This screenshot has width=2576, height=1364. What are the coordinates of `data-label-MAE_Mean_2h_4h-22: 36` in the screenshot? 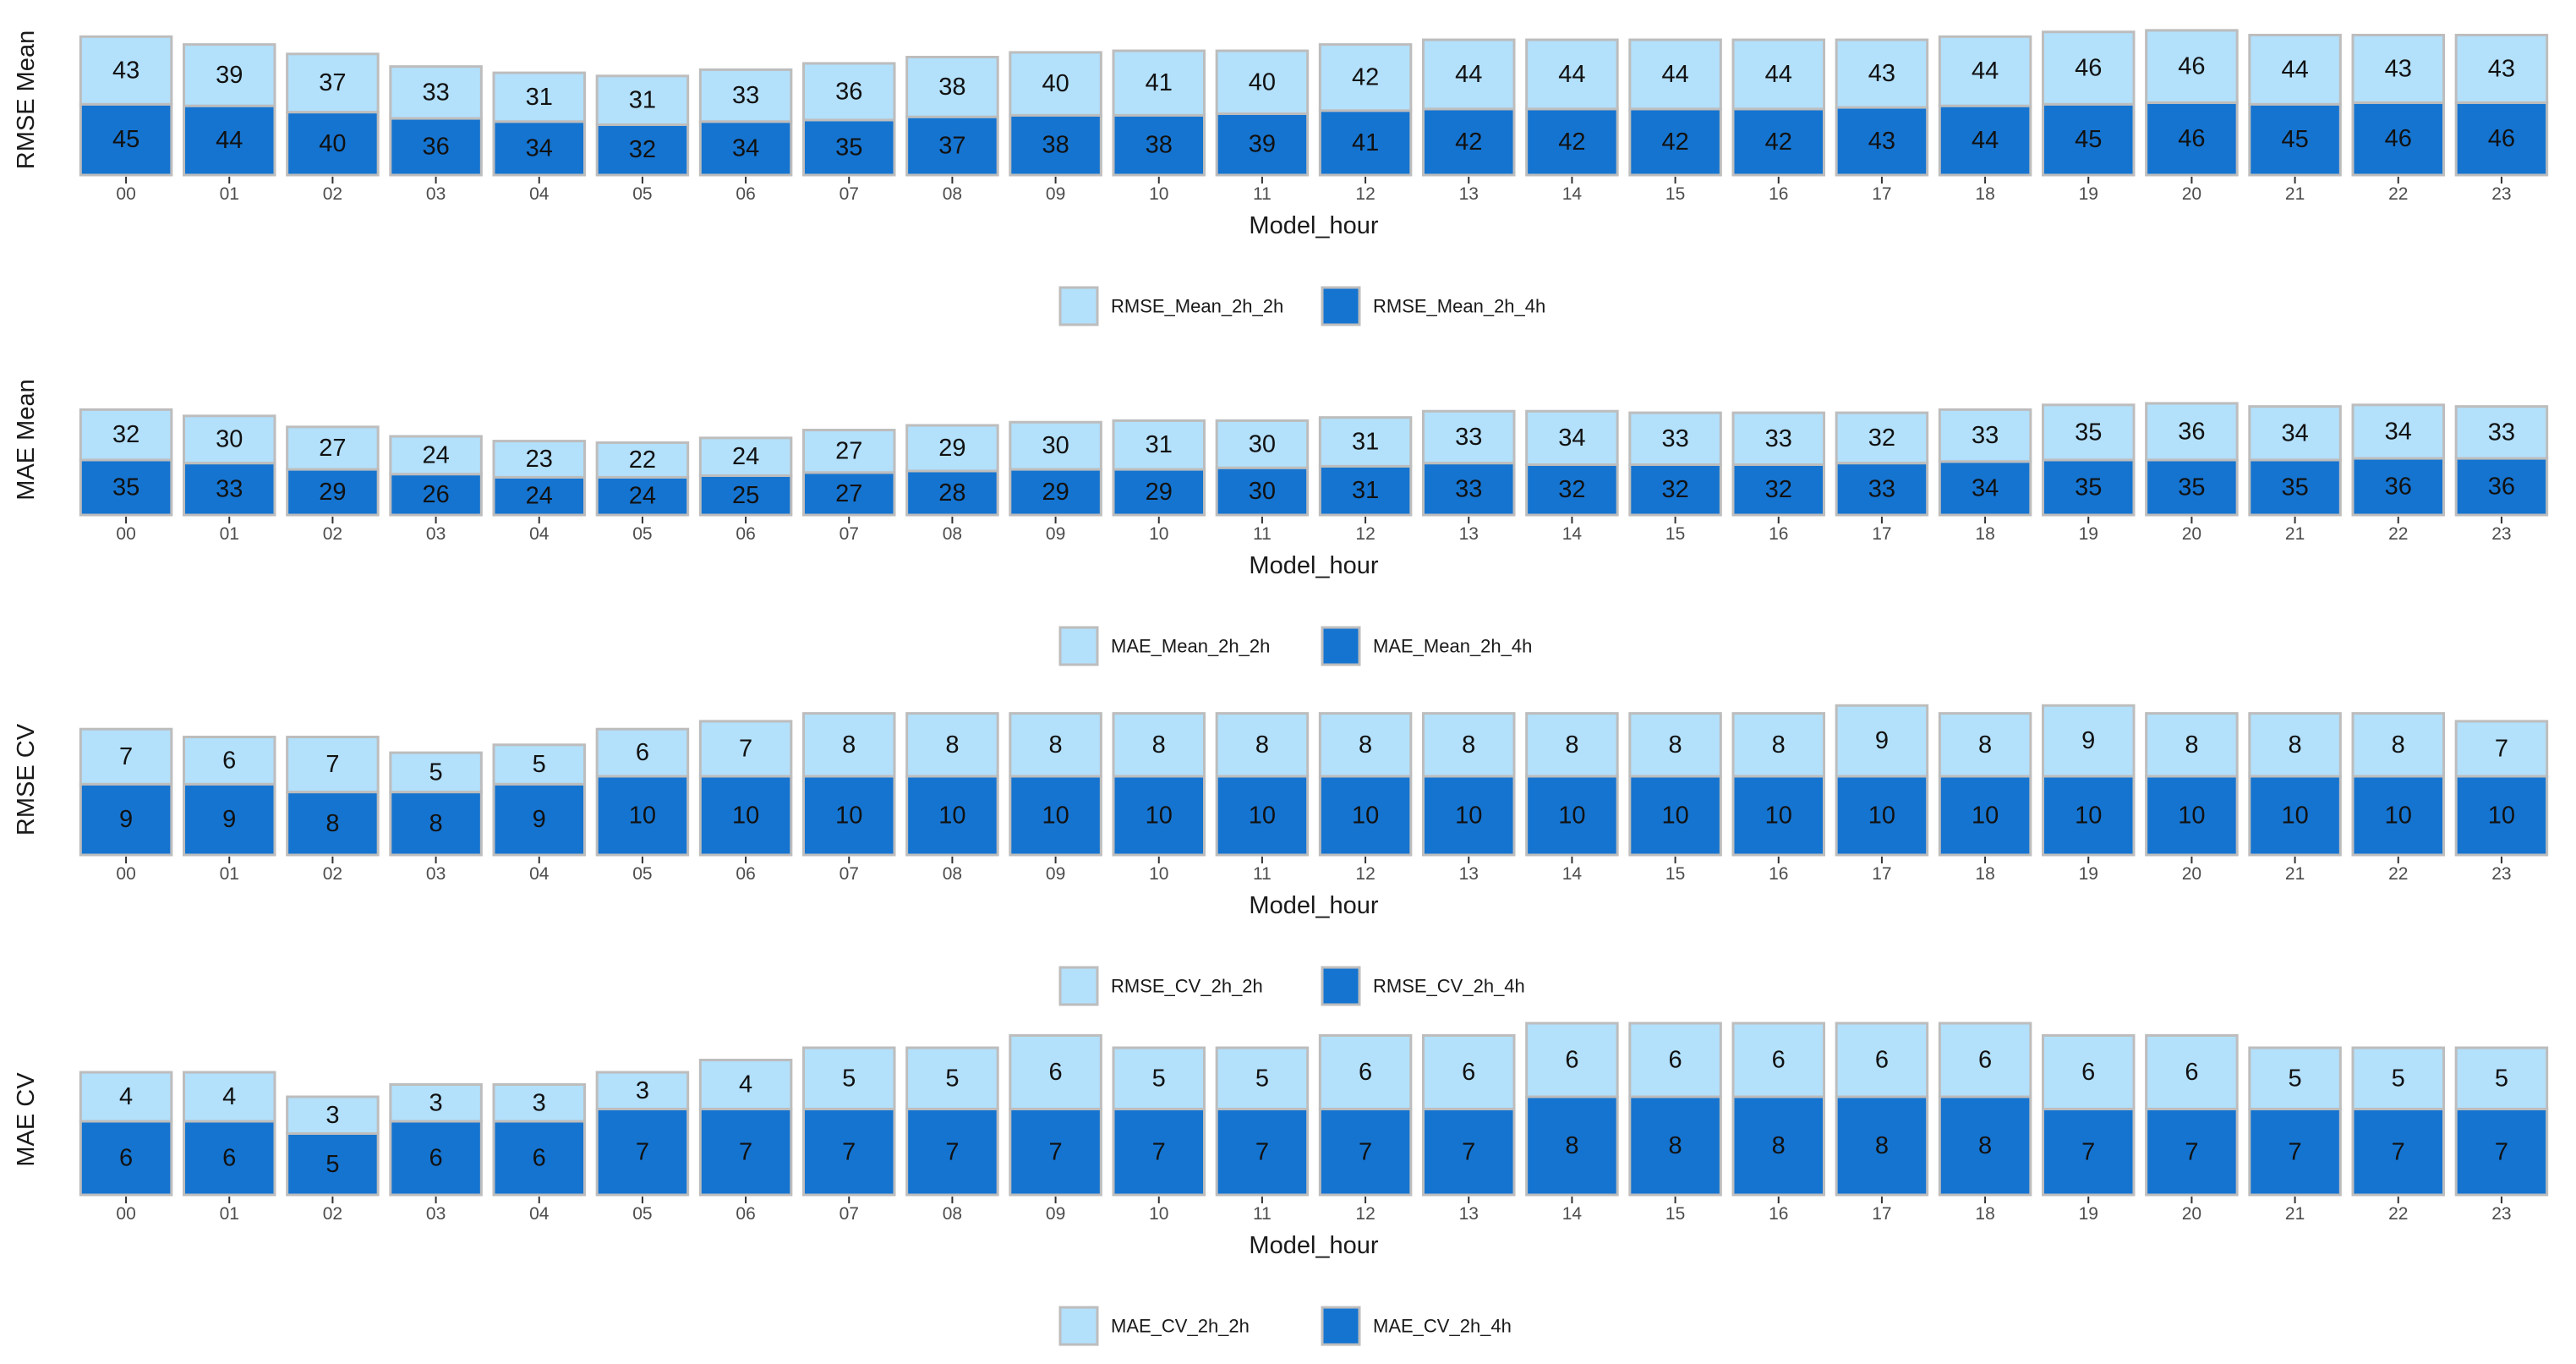 It's located at (2398, 487).